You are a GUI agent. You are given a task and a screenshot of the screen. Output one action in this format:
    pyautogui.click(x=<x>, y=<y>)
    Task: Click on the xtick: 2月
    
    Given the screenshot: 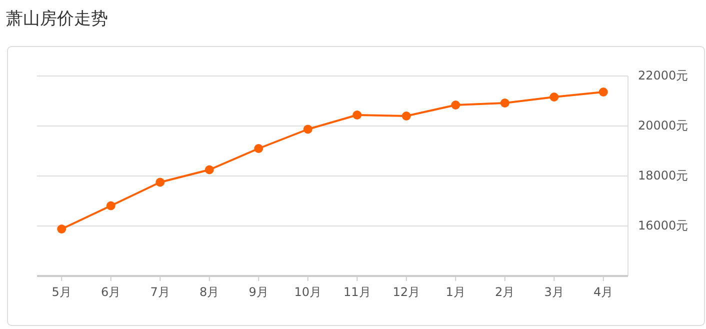 What is the action you would take?
    pyautogui.click(x=505, y=292)
    